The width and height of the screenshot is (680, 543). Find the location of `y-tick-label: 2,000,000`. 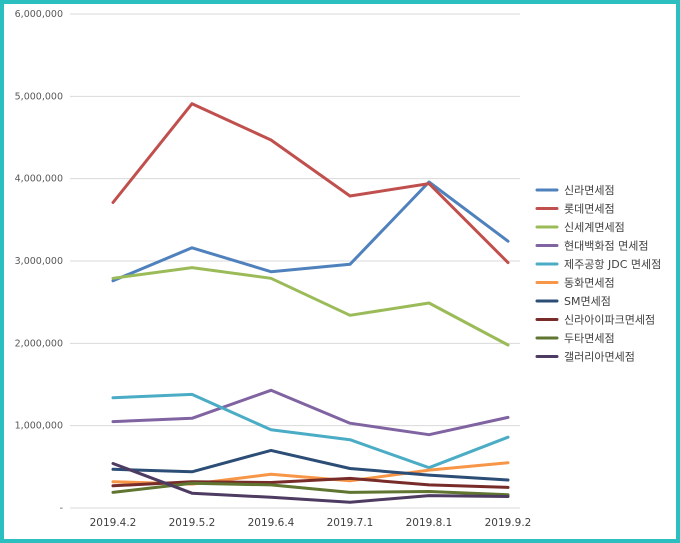

y-tick-label: 2,000,000 is located at coordinates (39, 343).